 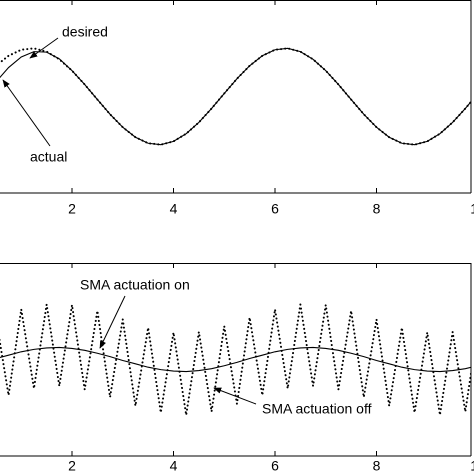 What do you see at coordinates (48, 157) in the screenshot?
I see `annotation: actual` at bounding box center [48, 157].